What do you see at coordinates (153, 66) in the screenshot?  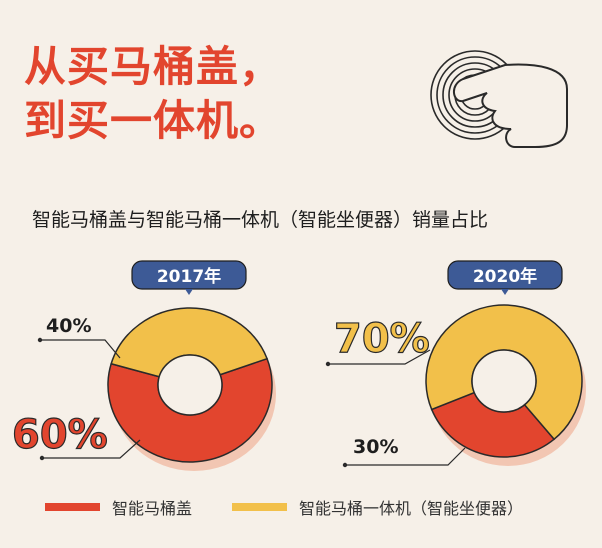 I see `headline-line-1: 从买马桶盖，` at bounding box center [153, 66].